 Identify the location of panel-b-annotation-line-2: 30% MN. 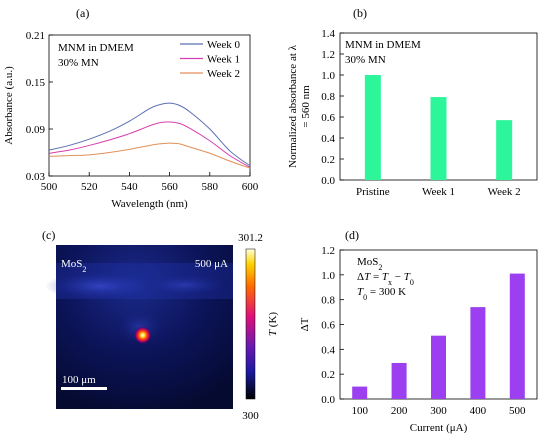
(365, 60).